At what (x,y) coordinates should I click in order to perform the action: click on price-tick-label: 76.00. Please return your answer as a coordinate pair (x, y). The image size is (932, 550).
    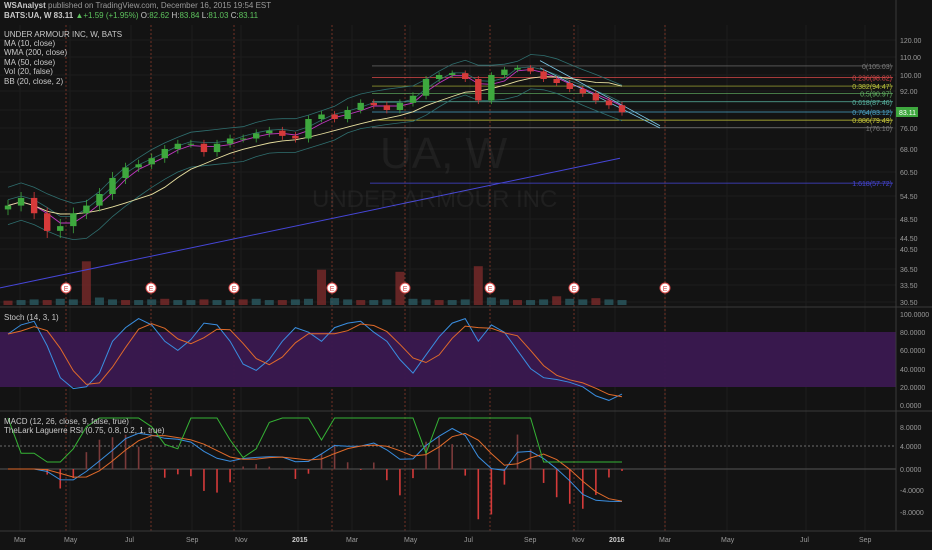
    Looking at the image, I should click on (909, 129).